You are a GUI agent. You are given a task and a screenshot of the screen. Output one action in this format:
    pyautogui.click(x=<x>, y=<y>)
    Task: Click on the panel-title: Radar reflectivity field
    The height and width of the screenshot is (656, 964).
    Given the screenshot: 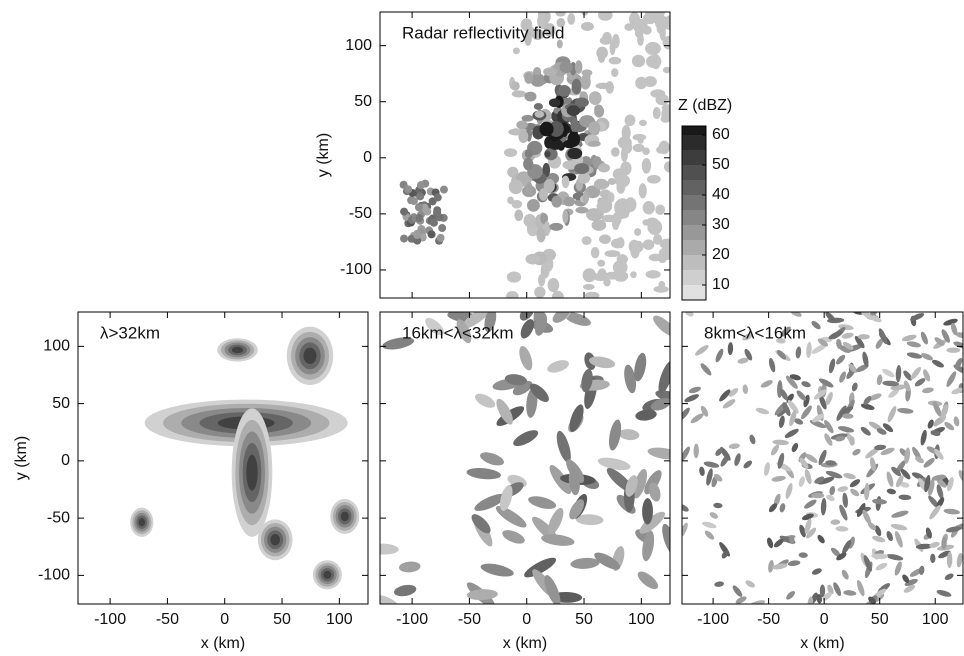 What is the action you would take?
    pyautogui.click(x=483, y=32)
    